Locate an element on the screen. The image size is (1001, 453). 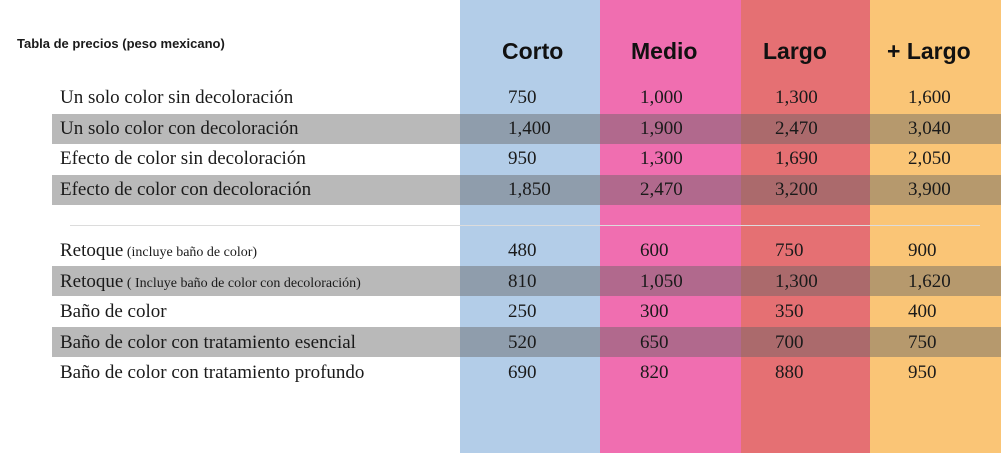
row-label: Baño de color is located at coordinates (113, 312).